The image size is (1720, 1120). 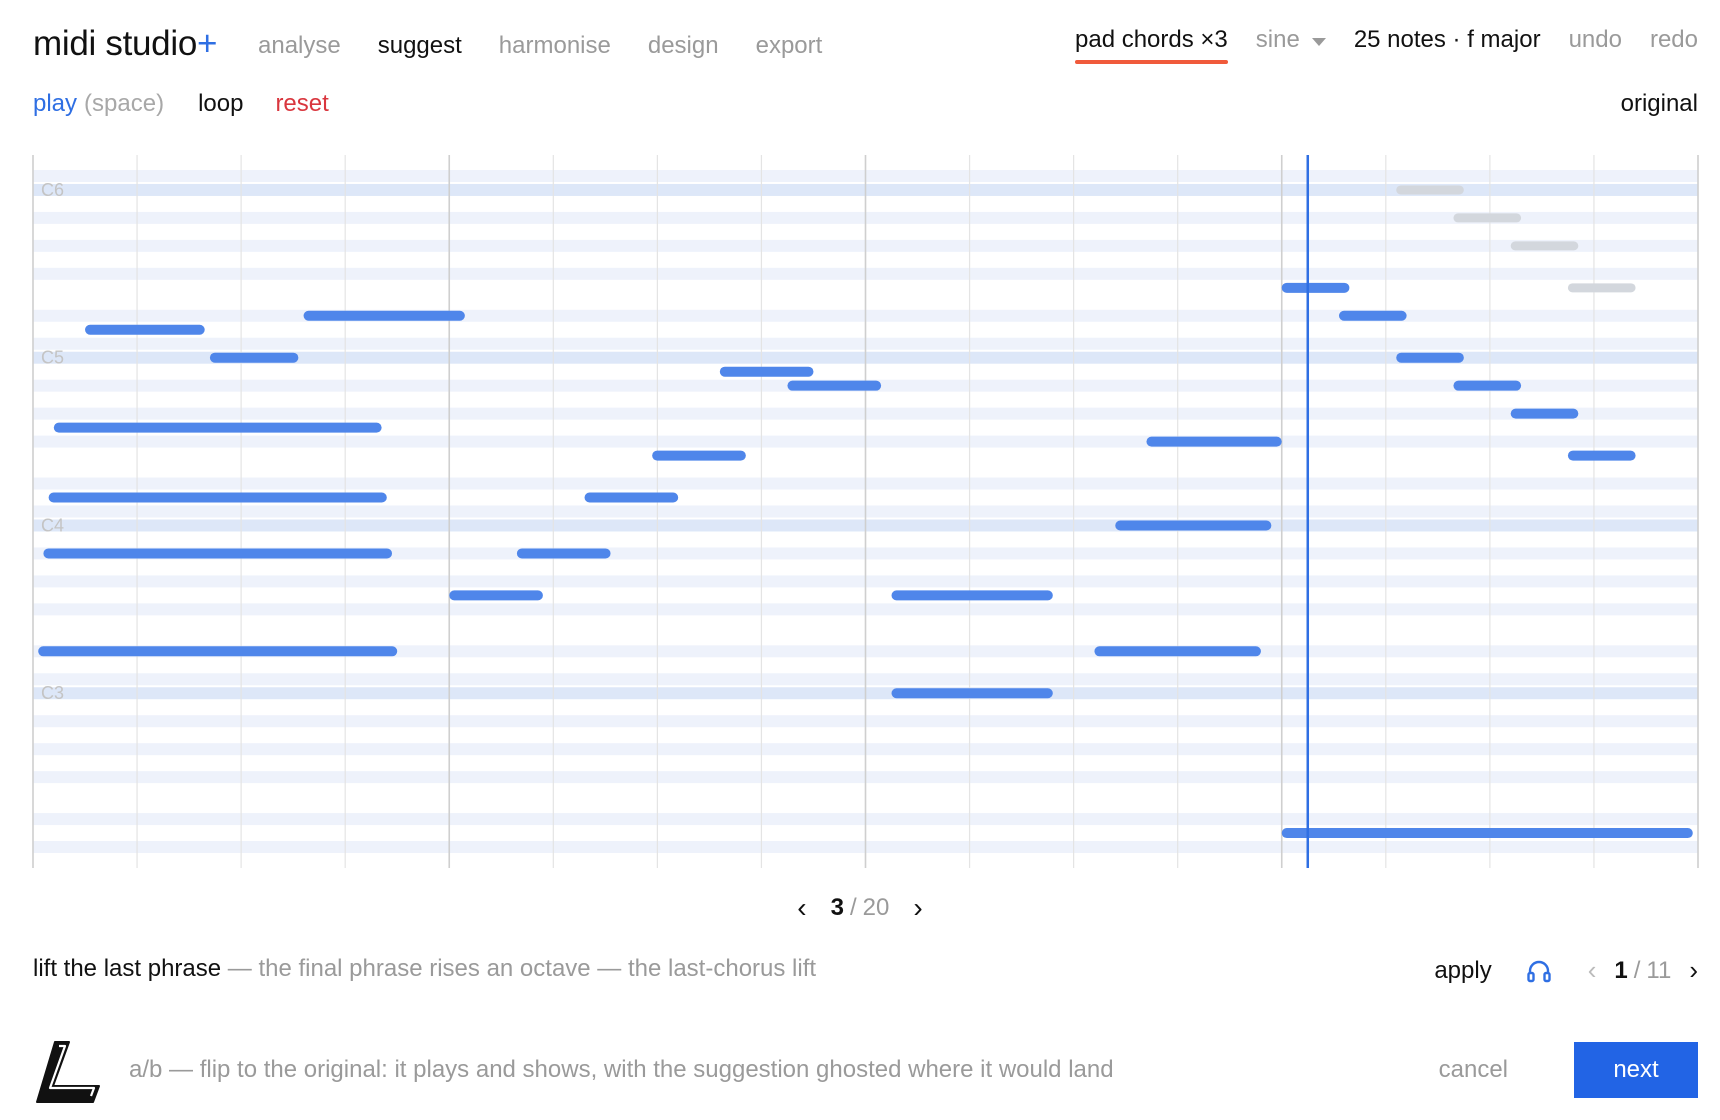 I want to click on apply-button: apply, so click(x=1463, y=970).